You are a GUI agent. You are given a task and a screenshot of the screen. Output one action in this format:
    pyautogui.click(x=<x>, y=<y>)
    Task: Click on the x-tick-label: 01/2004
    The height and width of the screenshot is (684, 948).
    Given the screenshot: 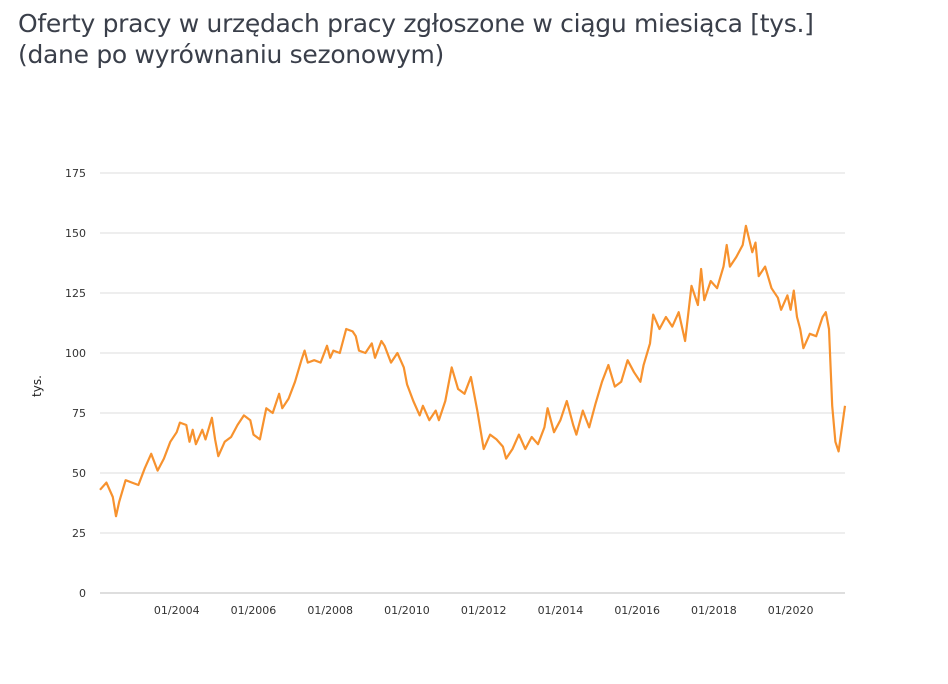 What is the action you would take?
    pyautogui.click(x=177, y=610)
    